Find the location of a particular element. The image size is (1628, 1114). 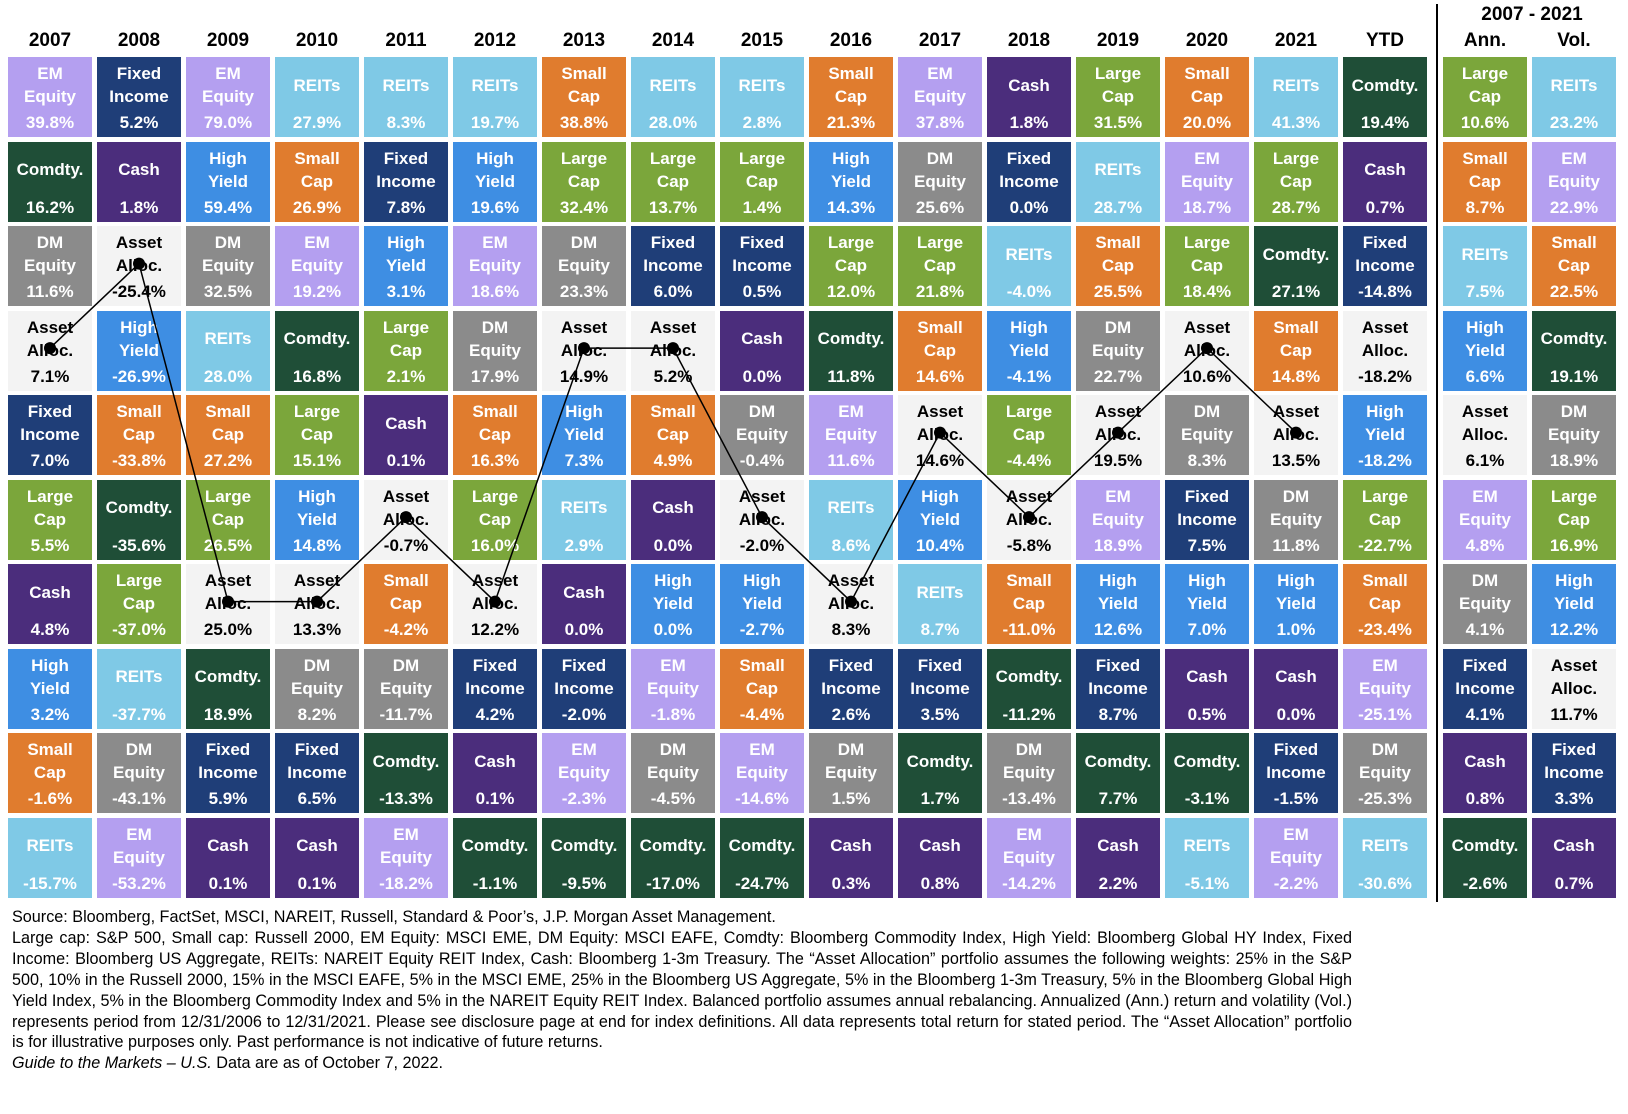

period-title: 2007 - 2021 is located at coordinates (1532, 14).